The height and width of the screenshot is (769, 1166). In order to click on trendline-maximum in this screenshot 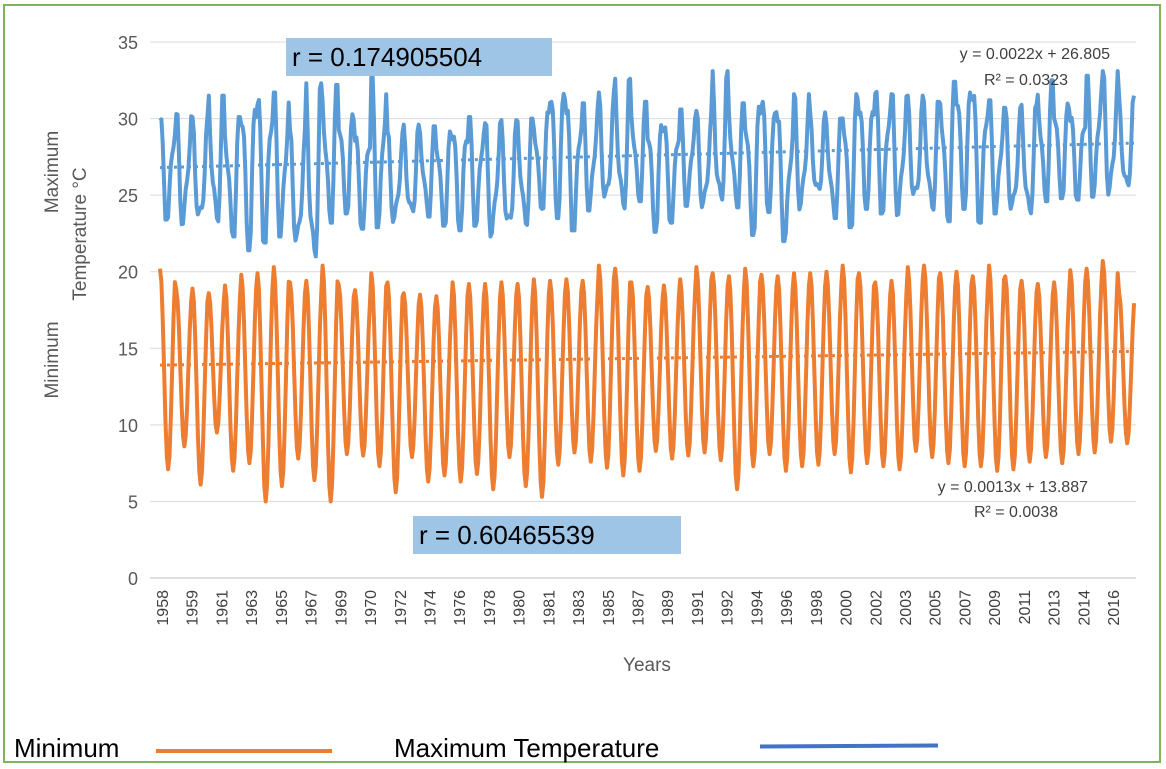, I will do `click(647, 155)`.